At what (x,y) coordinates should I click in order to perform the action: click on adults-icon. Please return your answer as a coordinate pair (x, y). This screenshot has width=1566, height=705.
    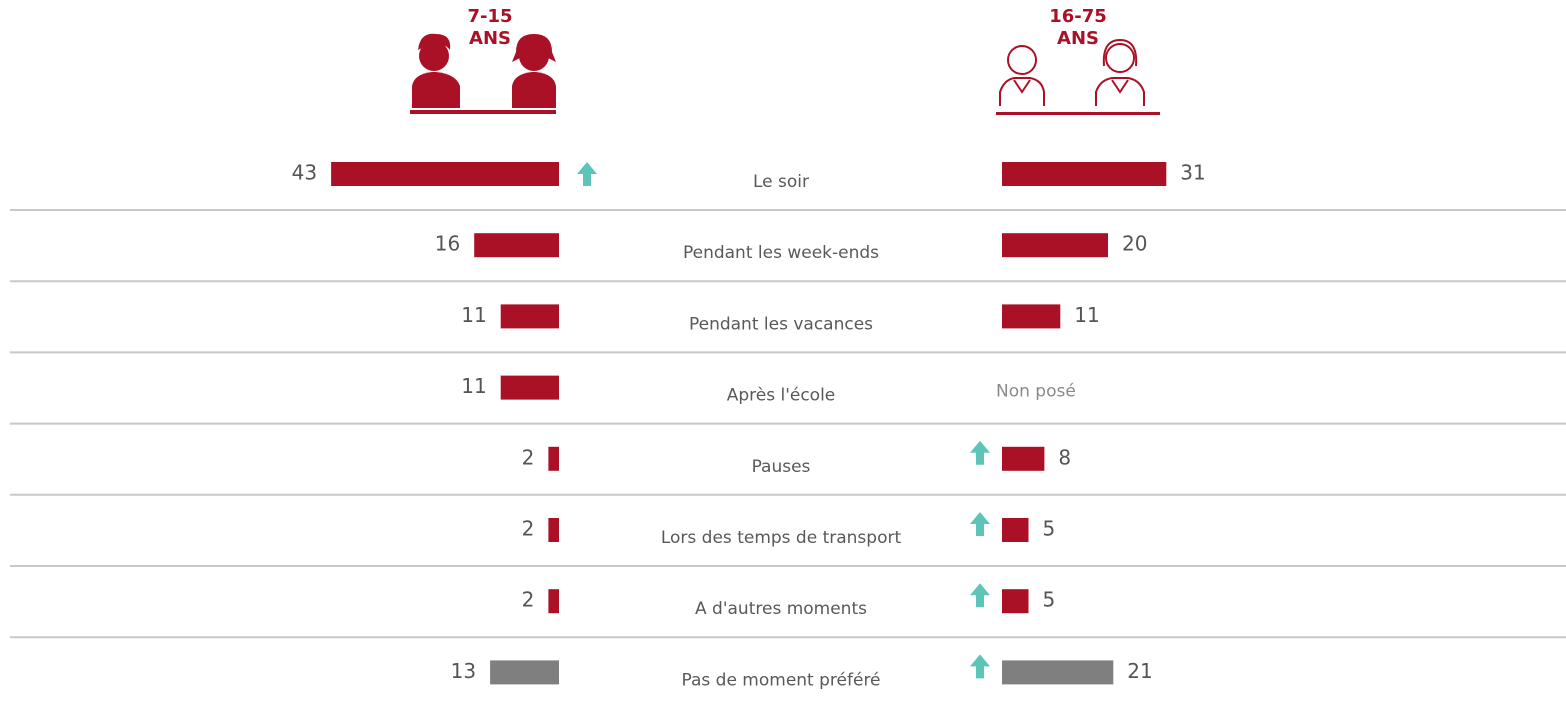
    Looking at the image, I should click on (1072, 72).